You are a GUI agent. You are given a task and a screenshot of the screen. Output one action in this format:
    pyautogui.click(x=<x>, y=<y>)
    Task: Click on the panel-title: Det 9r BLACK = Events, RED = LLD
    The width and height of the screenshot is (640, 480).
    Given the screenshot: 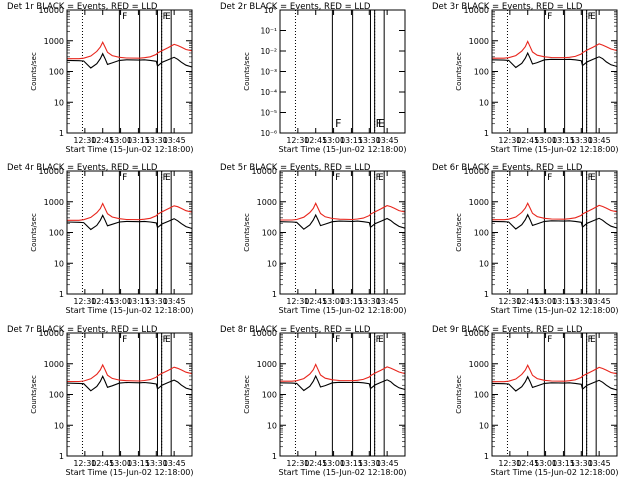 What is the action you would take?
    pyautogui.click(x=507, y=330)
    